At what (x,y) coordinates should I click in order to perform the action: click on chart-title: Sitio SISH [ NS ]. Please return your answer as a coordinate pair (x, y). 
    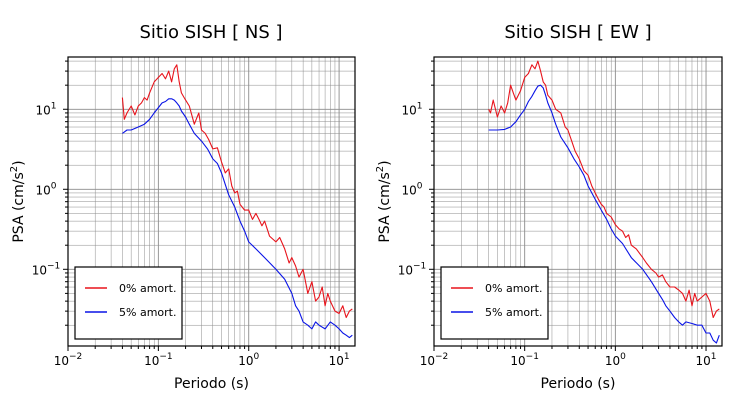
    Looking at the image, I should click on (210, 32).